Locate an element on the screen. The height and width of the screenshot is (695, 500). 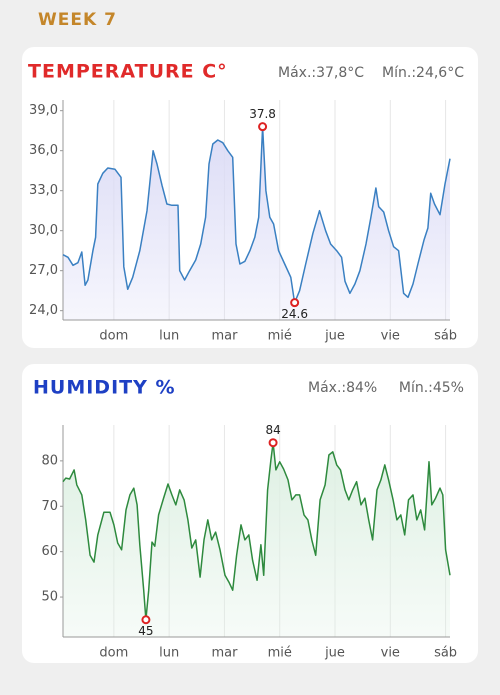
y-tick-label: 60 is located at coordinates (49, 551).